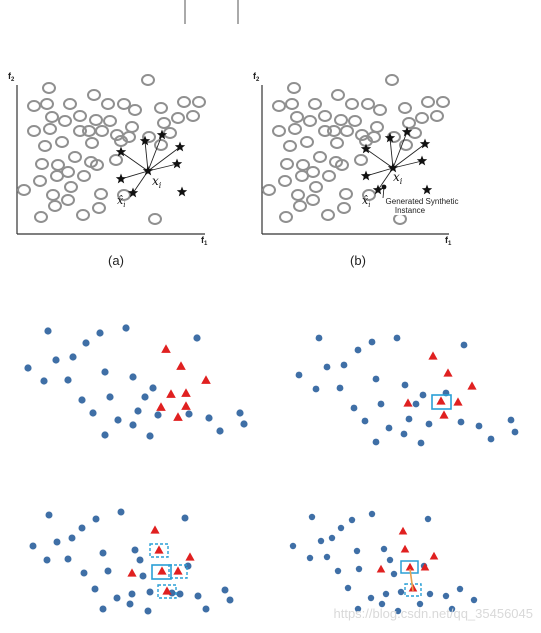 This screenshot has width=541, height=633. What do you see at coordinates (167, 591) in the screenshot?
I see `panel-e-neighbor-box` at bounding box center [167, 591].